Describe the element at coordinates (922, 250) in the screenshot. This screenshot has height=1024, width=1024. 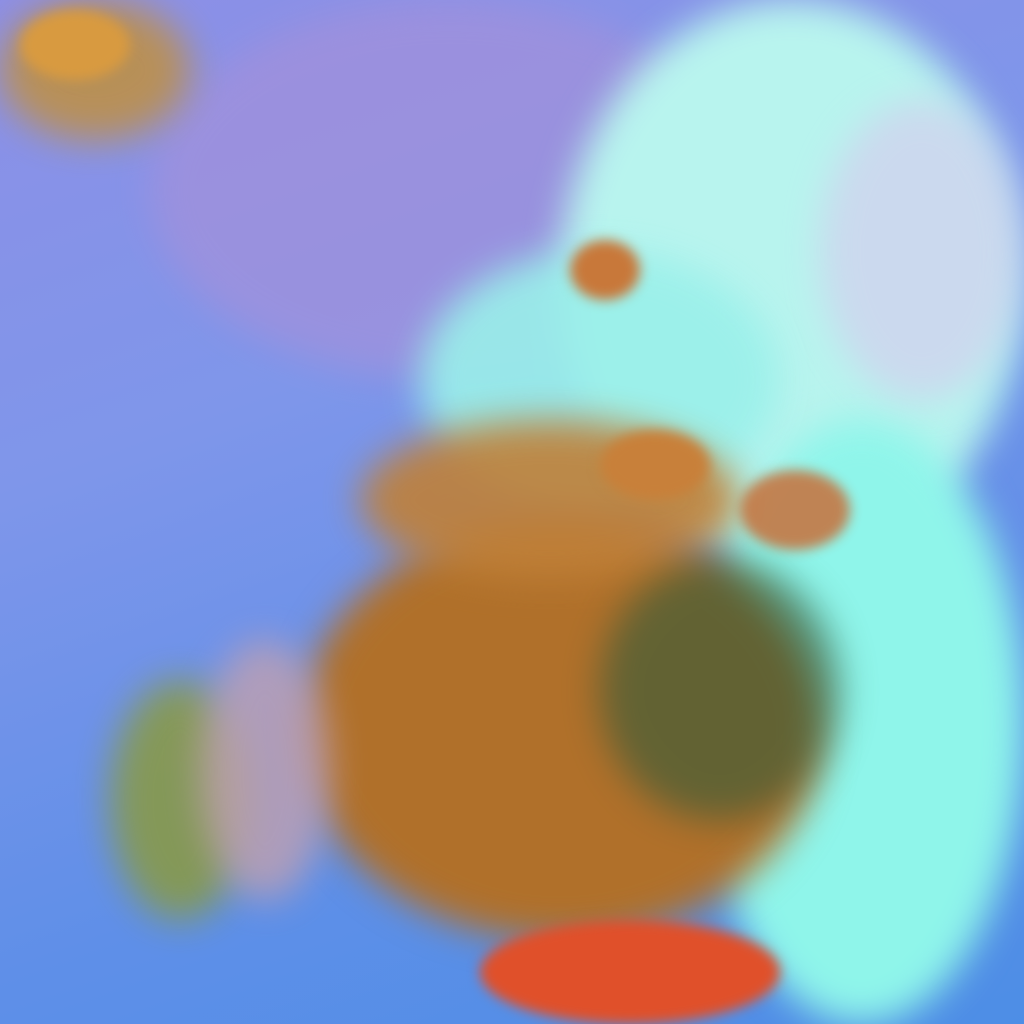
I see `cloud-pinkish-northeast` at that location.